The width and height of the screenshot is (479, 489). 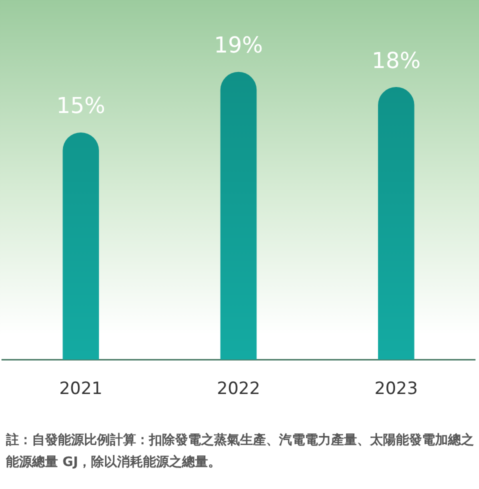 I want to click on x-tick-label: 2022, so click(x=238, y=389).